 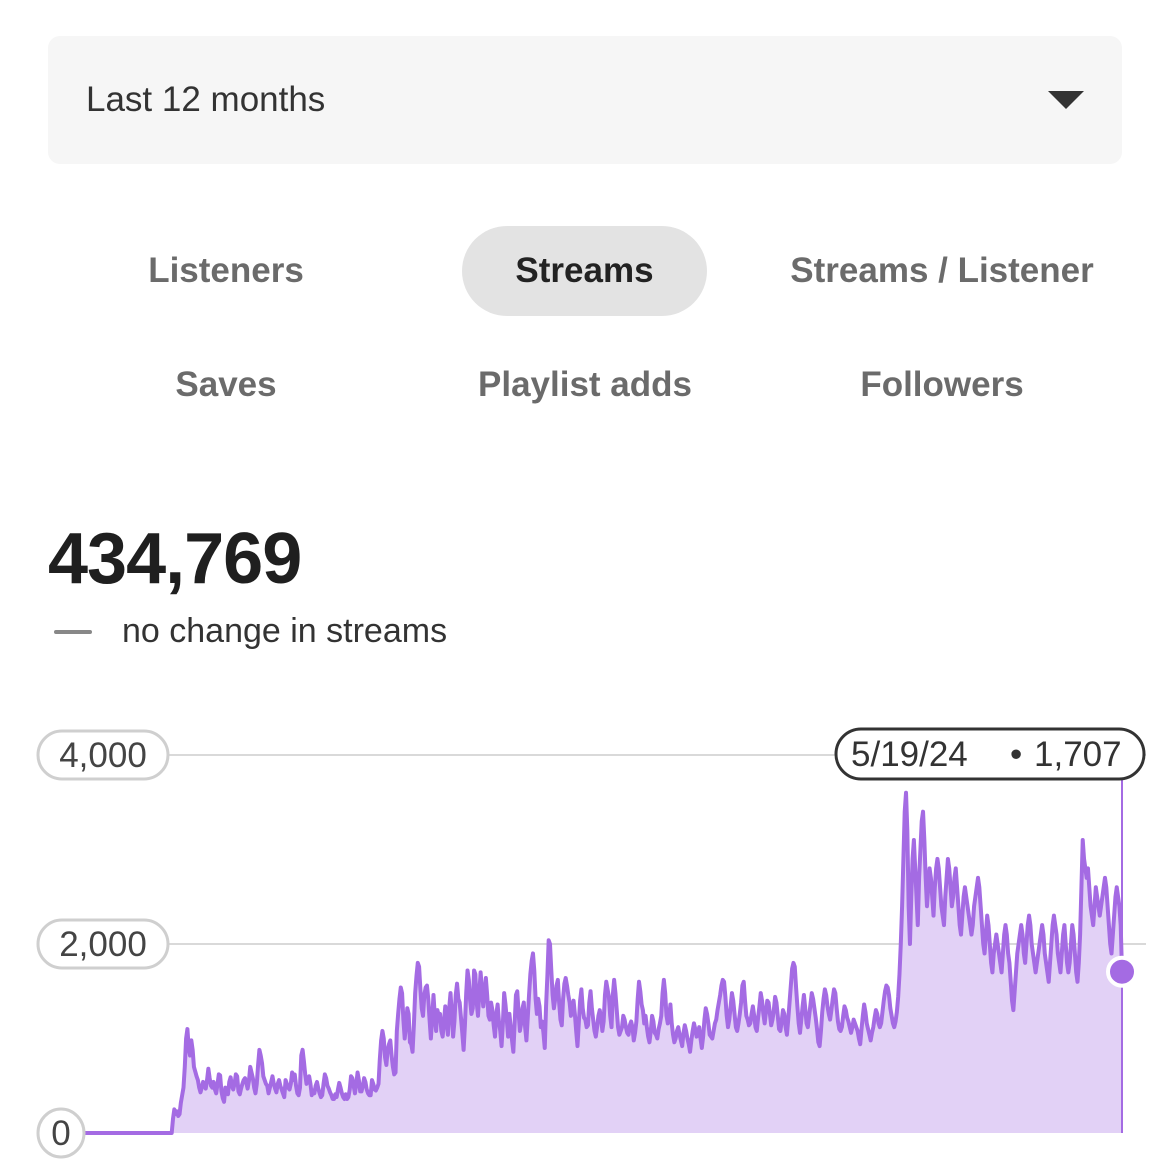 I want to click on y-tick-label-2: 4,000, so click(x=103, y=755).